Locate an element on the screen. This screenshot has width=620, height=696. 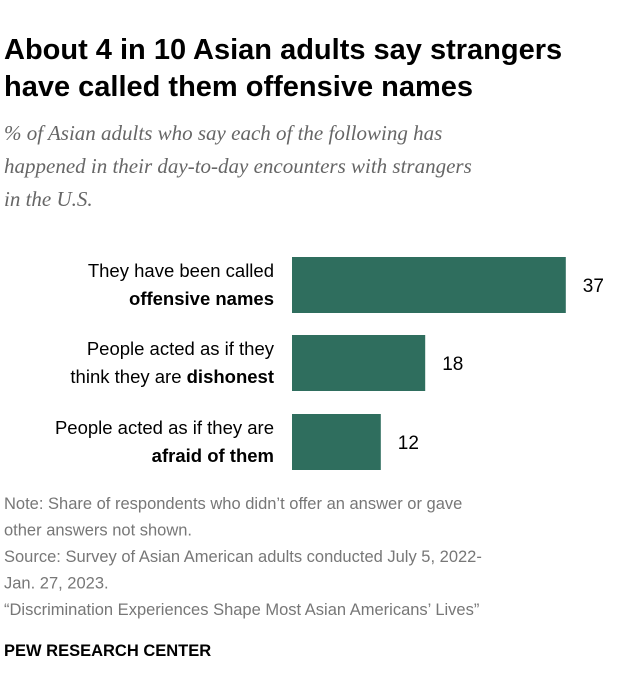
value-label: 18 is located at coordinates (452, 364).